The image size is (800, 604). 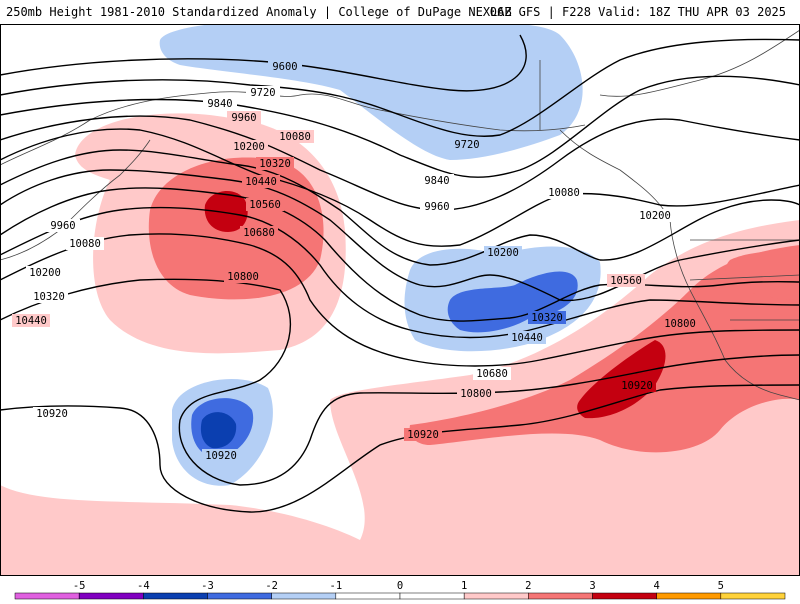 What do you see at coordinates (464, 586) in the screenshot?
I see `colorbar-tick-label: 1` at bounding box center [464, 586].